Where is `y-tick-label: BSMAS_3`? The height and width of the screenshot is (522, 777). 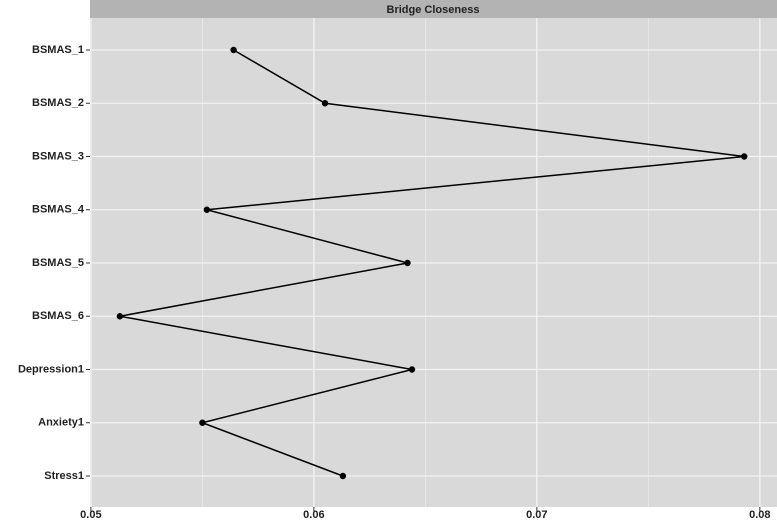
y-tick-label: BSMAS_3 is located at coordinates (58, 156).